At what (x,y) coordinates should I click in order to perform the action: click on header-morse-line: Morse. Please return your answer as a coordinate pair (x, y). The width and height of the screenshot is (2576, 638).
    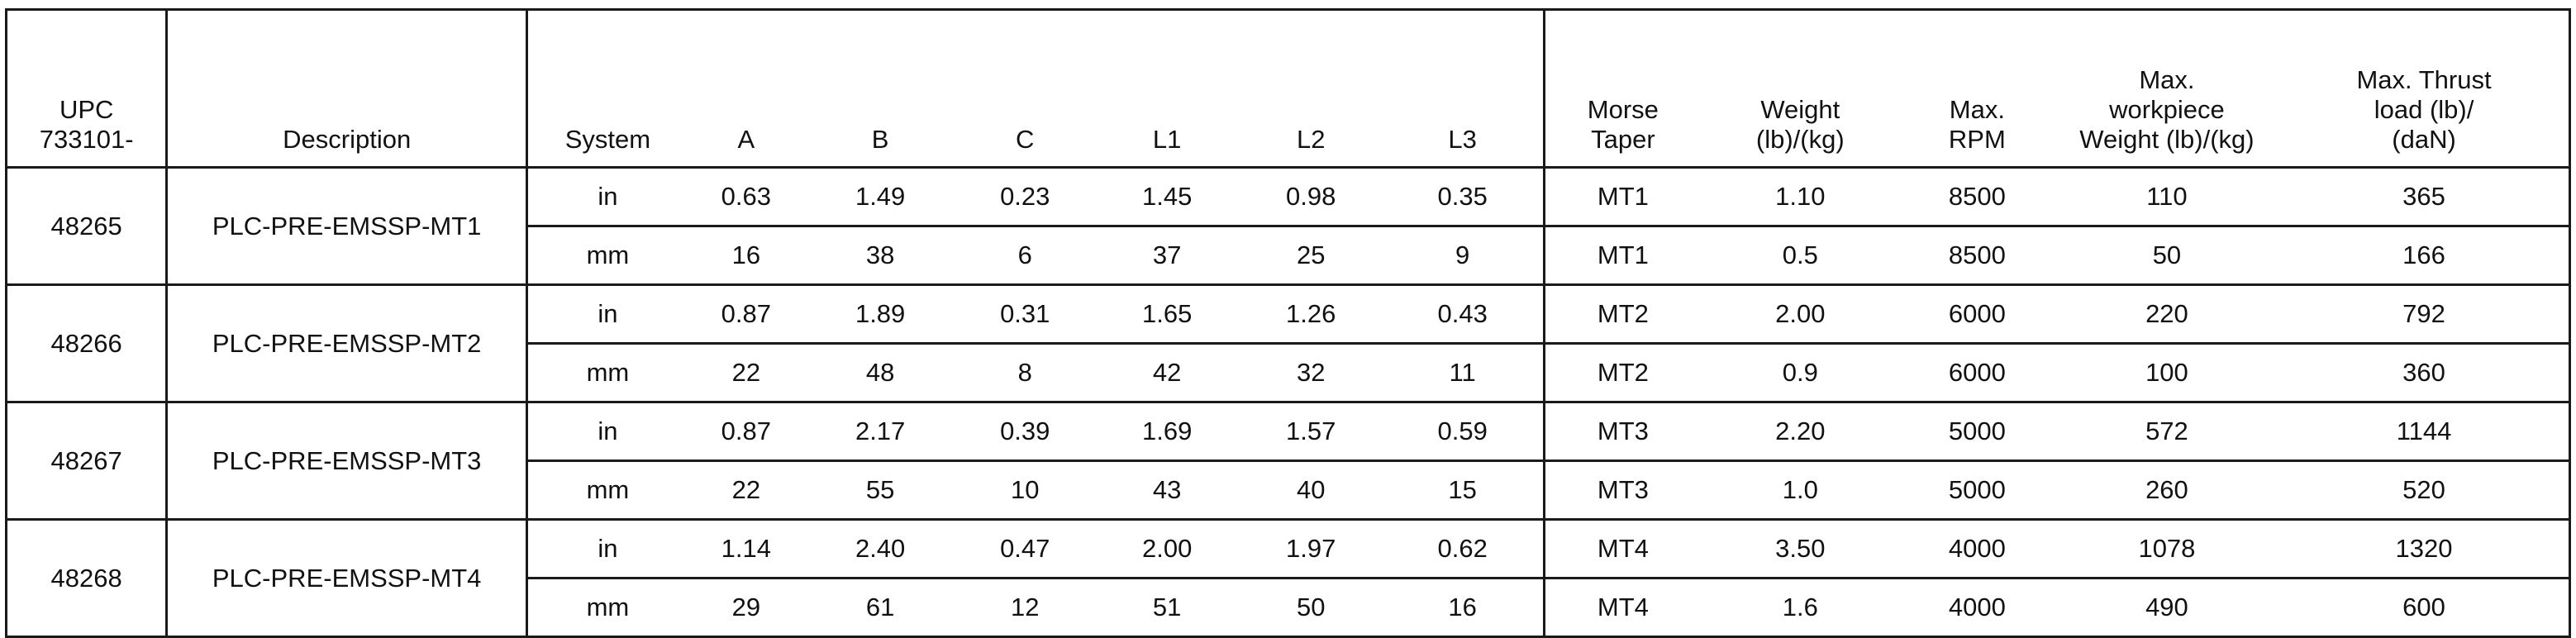
    Looking at the image, I should click on (1623, 110).